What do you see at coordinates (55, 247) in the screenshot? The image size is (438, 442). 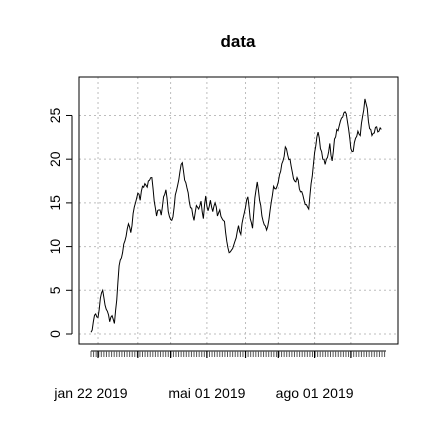 I see `y-tick-label: 10` at bounding box center [55, 247].